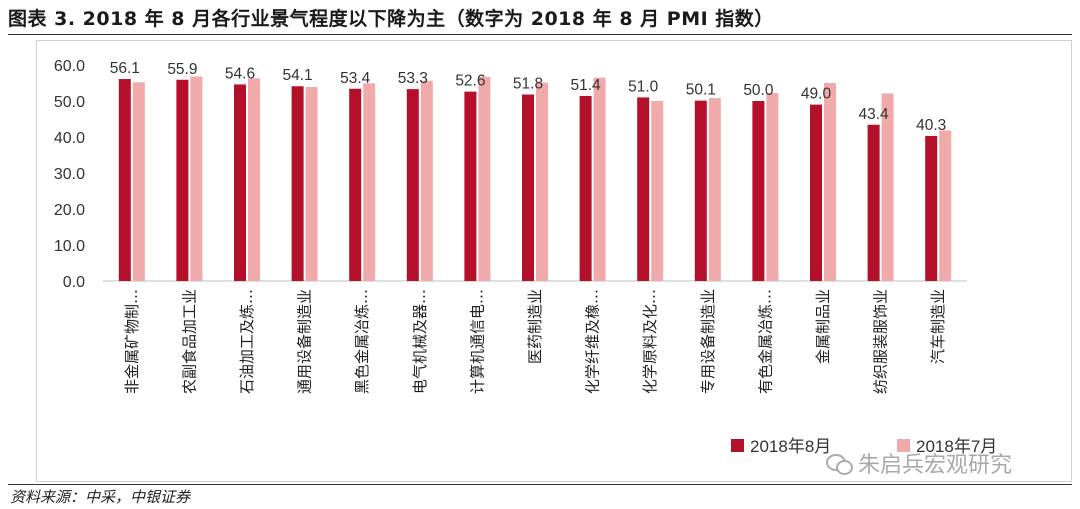 Image resolution: width=1080 pixels, height=509 pixels. I want to click on data-label: 53.3, so click(413, 78).